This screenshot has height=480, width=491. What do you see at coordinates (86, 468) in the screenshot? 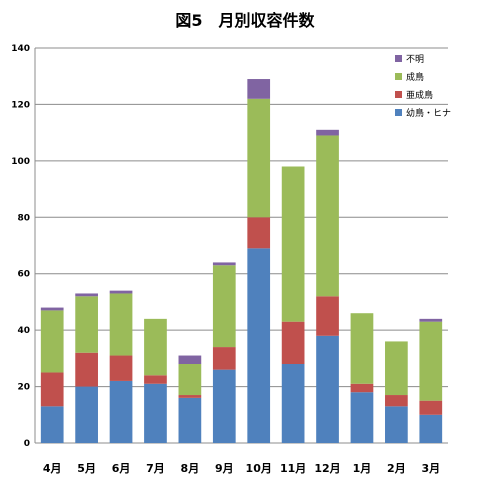
I see `x-tick-label: 5月` at bounding box center [86, 468].